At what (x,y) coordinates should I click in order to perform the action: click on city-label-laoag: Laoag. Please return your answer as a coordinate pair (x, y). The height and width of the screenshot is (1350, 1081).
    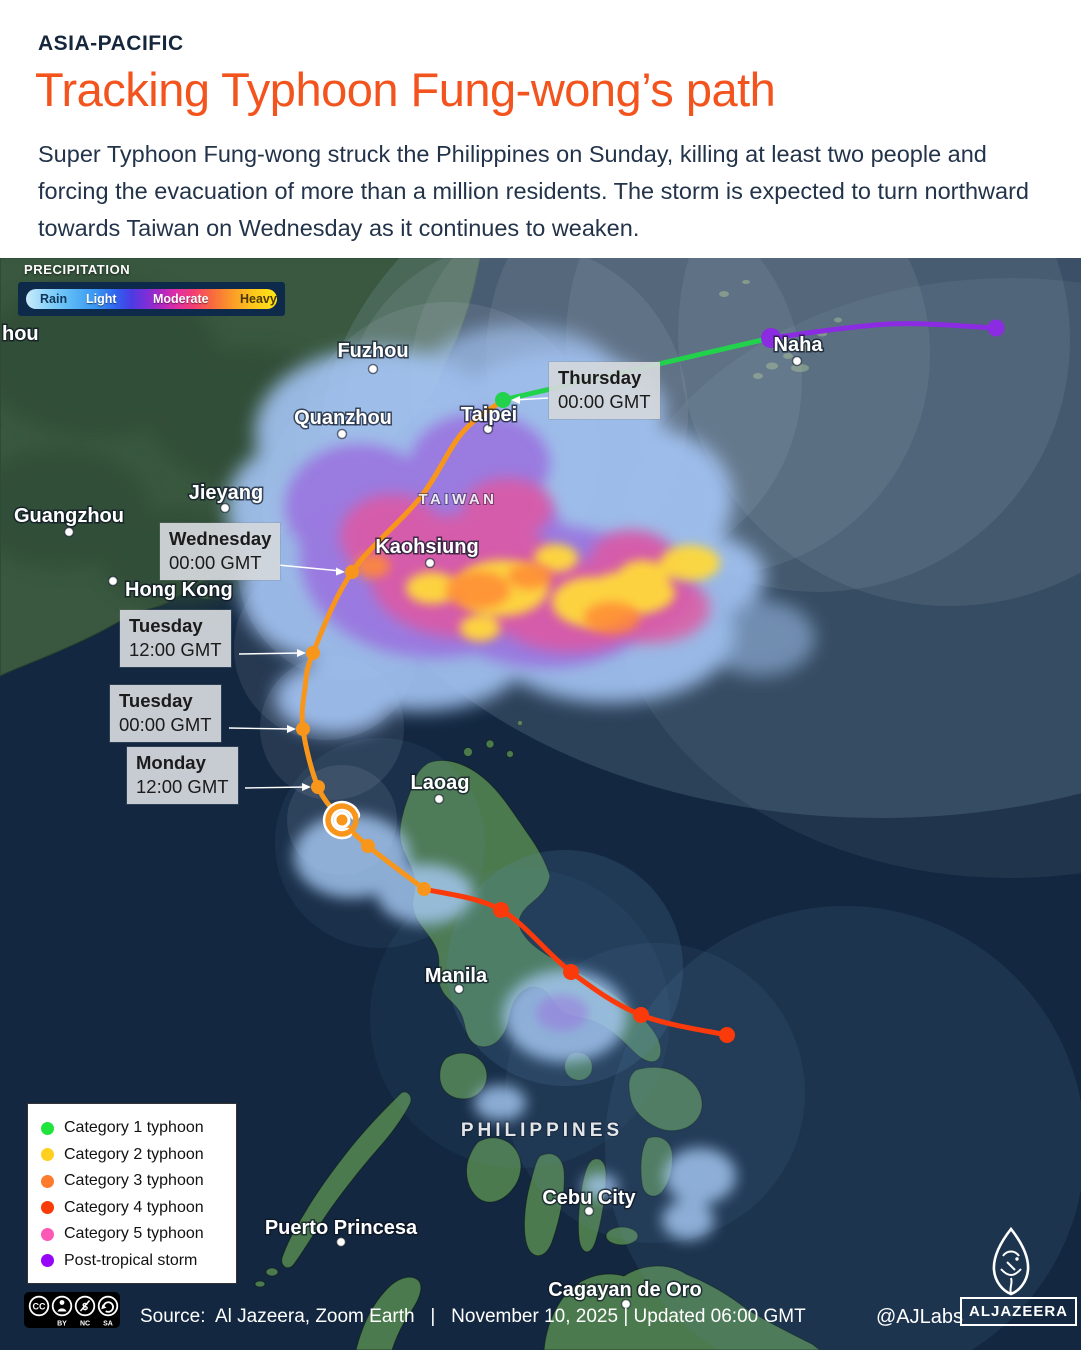
    Looking at the image, I should click on (440, 783).